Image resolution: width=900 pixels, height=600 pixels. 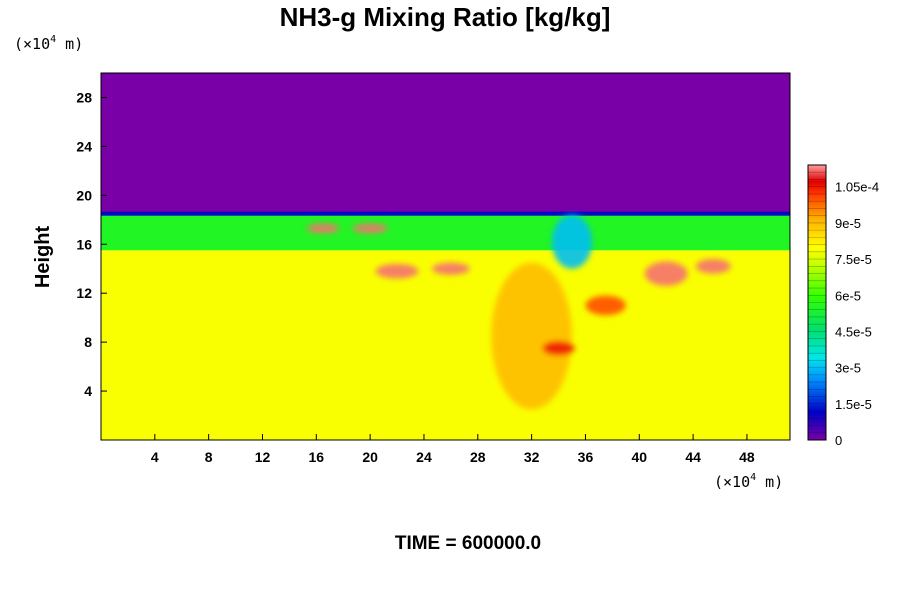 I want to click on colorbar-tick-label-1: 1.5e-5, so click(x=853, y=404).